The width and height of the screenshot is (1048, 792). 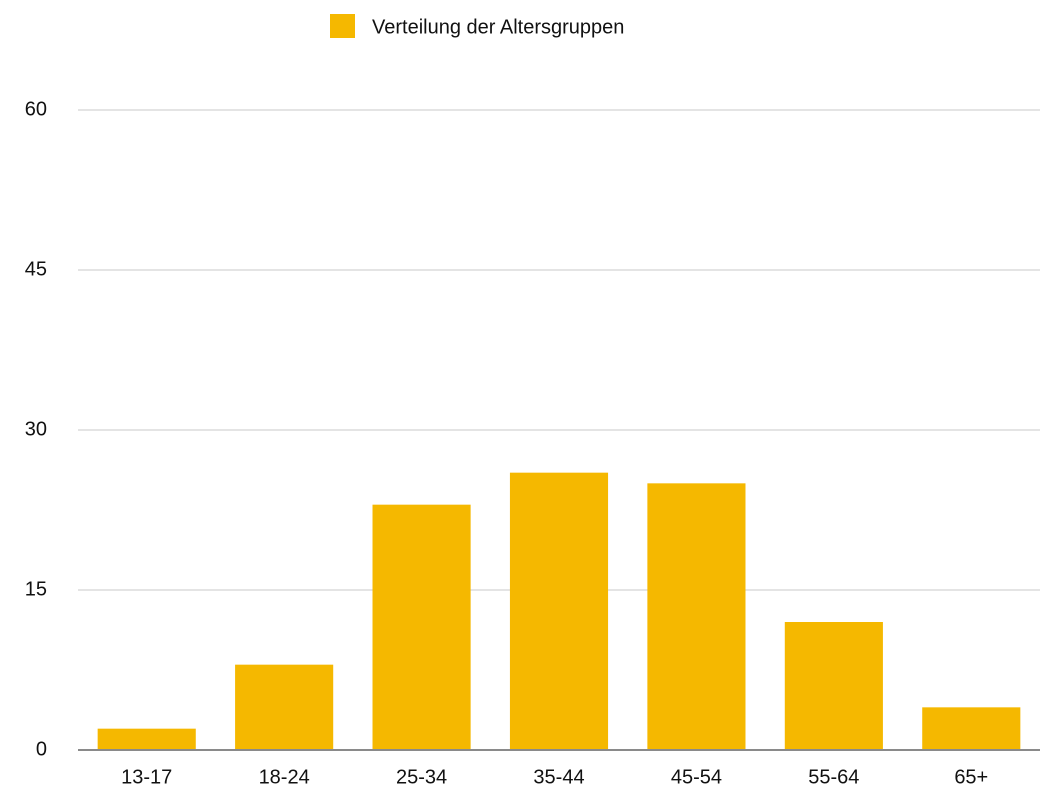 What do you see at coordinates (342, 26) in the screenshot?
I see `legend-swatch` at bounding box center [342, 26].